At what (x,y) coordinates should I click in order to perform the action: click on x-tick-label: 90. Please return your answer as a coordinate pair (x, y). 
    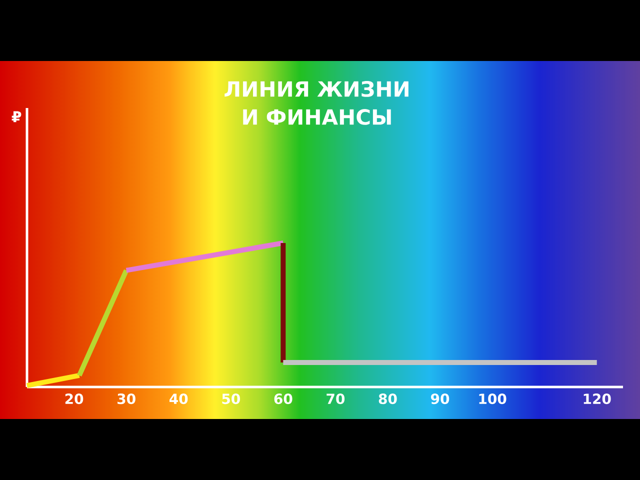
    Looking at the image, I should click on (440, 399).